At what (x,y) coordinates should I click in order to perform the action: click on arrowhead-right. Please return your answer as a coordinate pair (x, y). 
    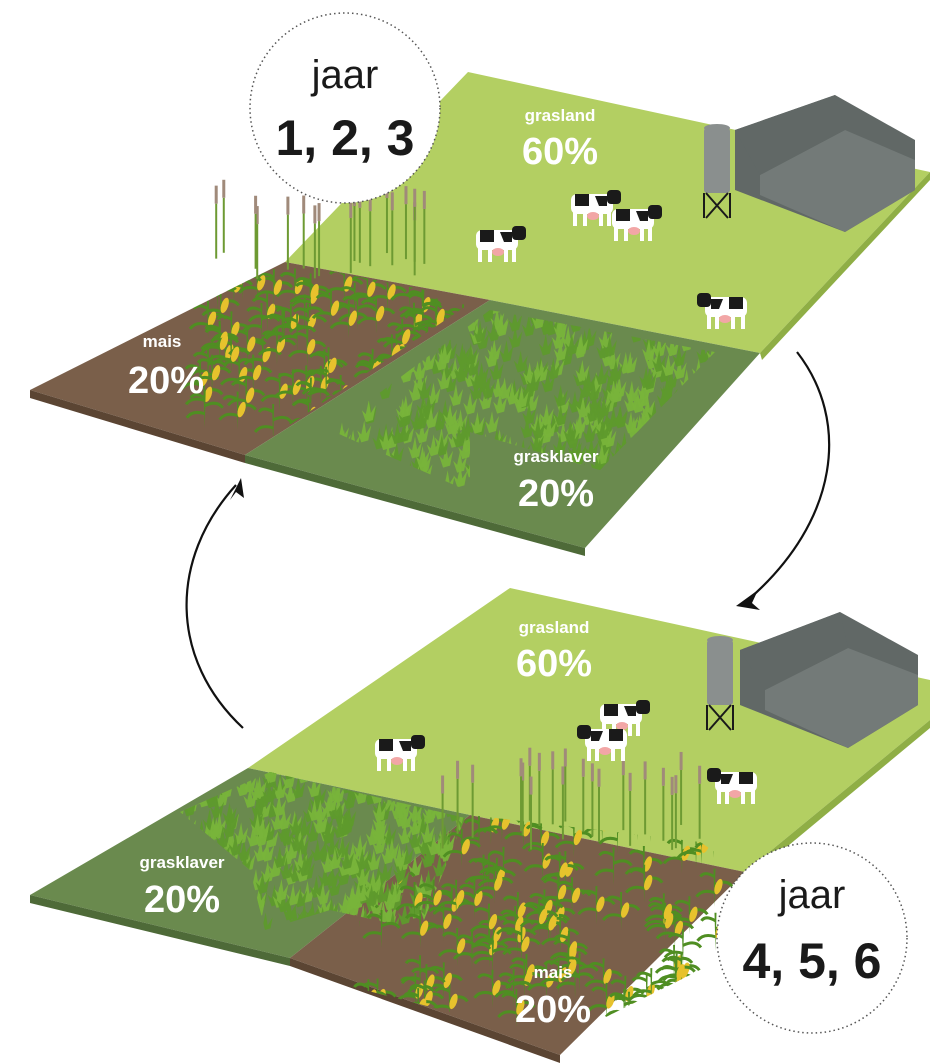
    Looking at the image, I should click on (748, 600).